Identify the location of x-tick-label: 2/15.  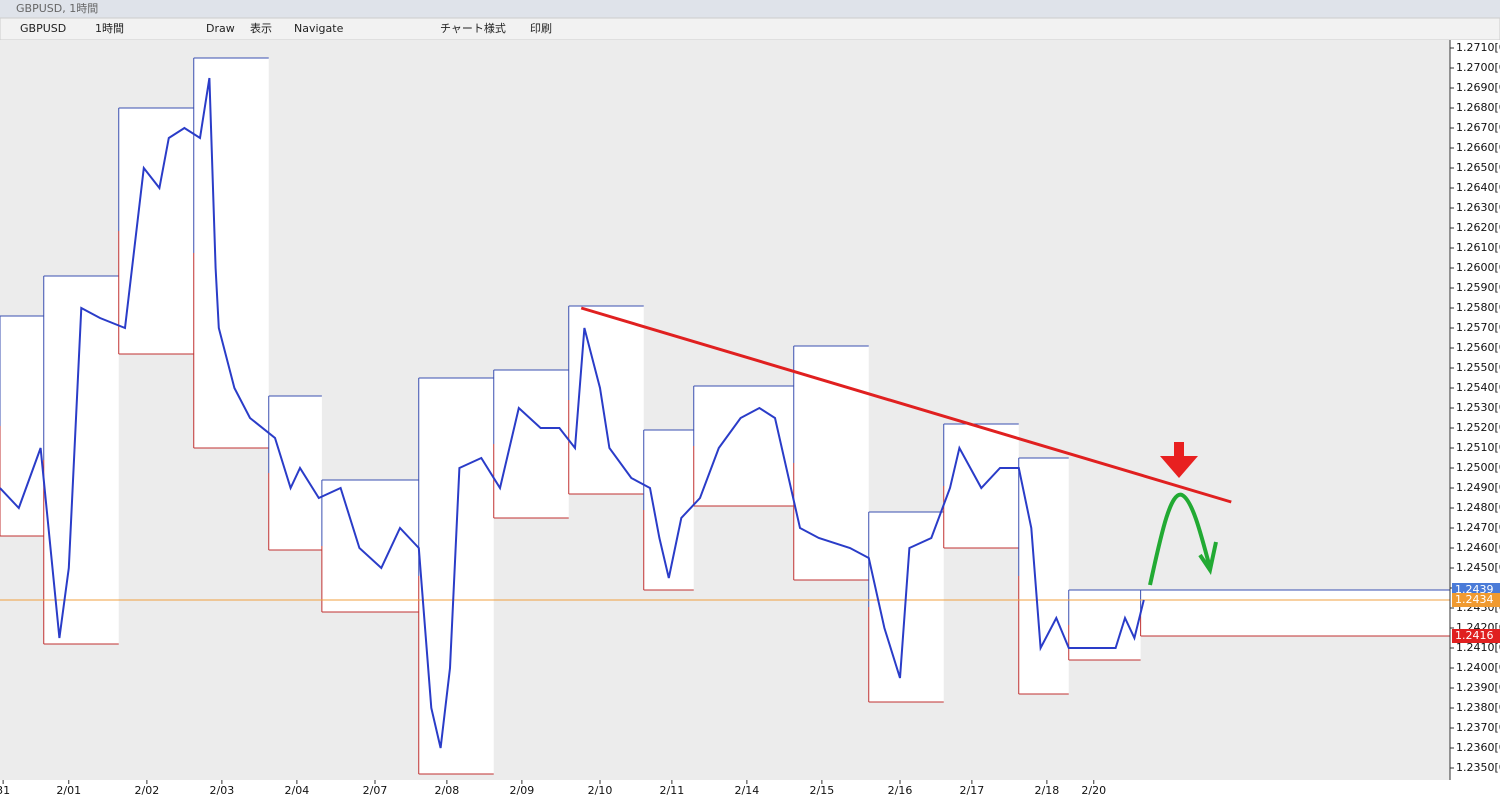
(822, 790).